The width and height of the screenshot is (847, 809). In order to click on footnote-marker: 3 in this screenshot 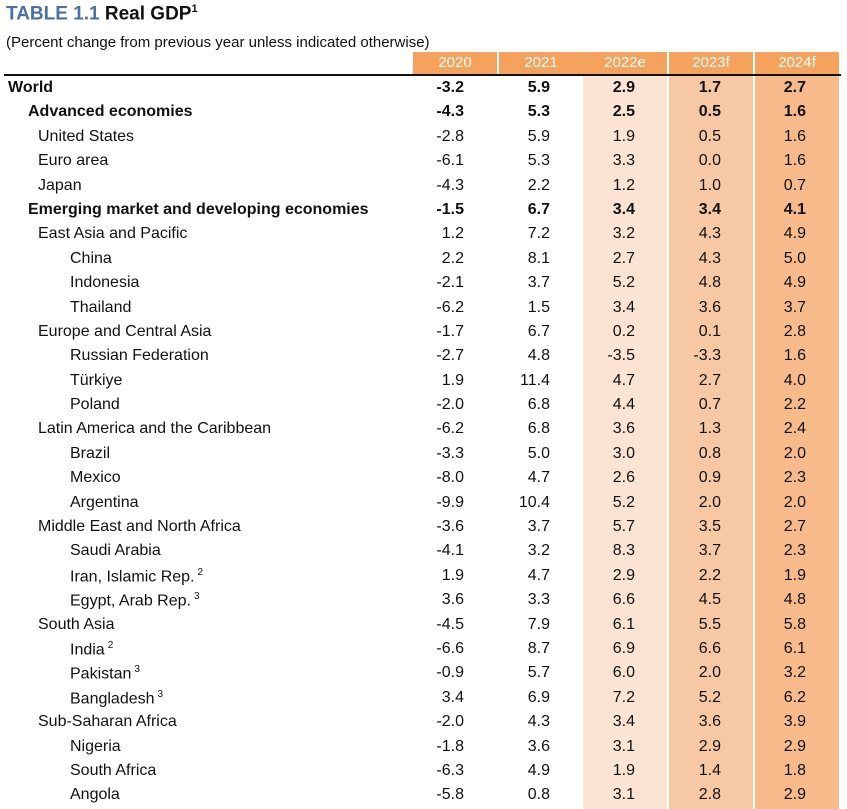, I will do `click(196, 597)`.